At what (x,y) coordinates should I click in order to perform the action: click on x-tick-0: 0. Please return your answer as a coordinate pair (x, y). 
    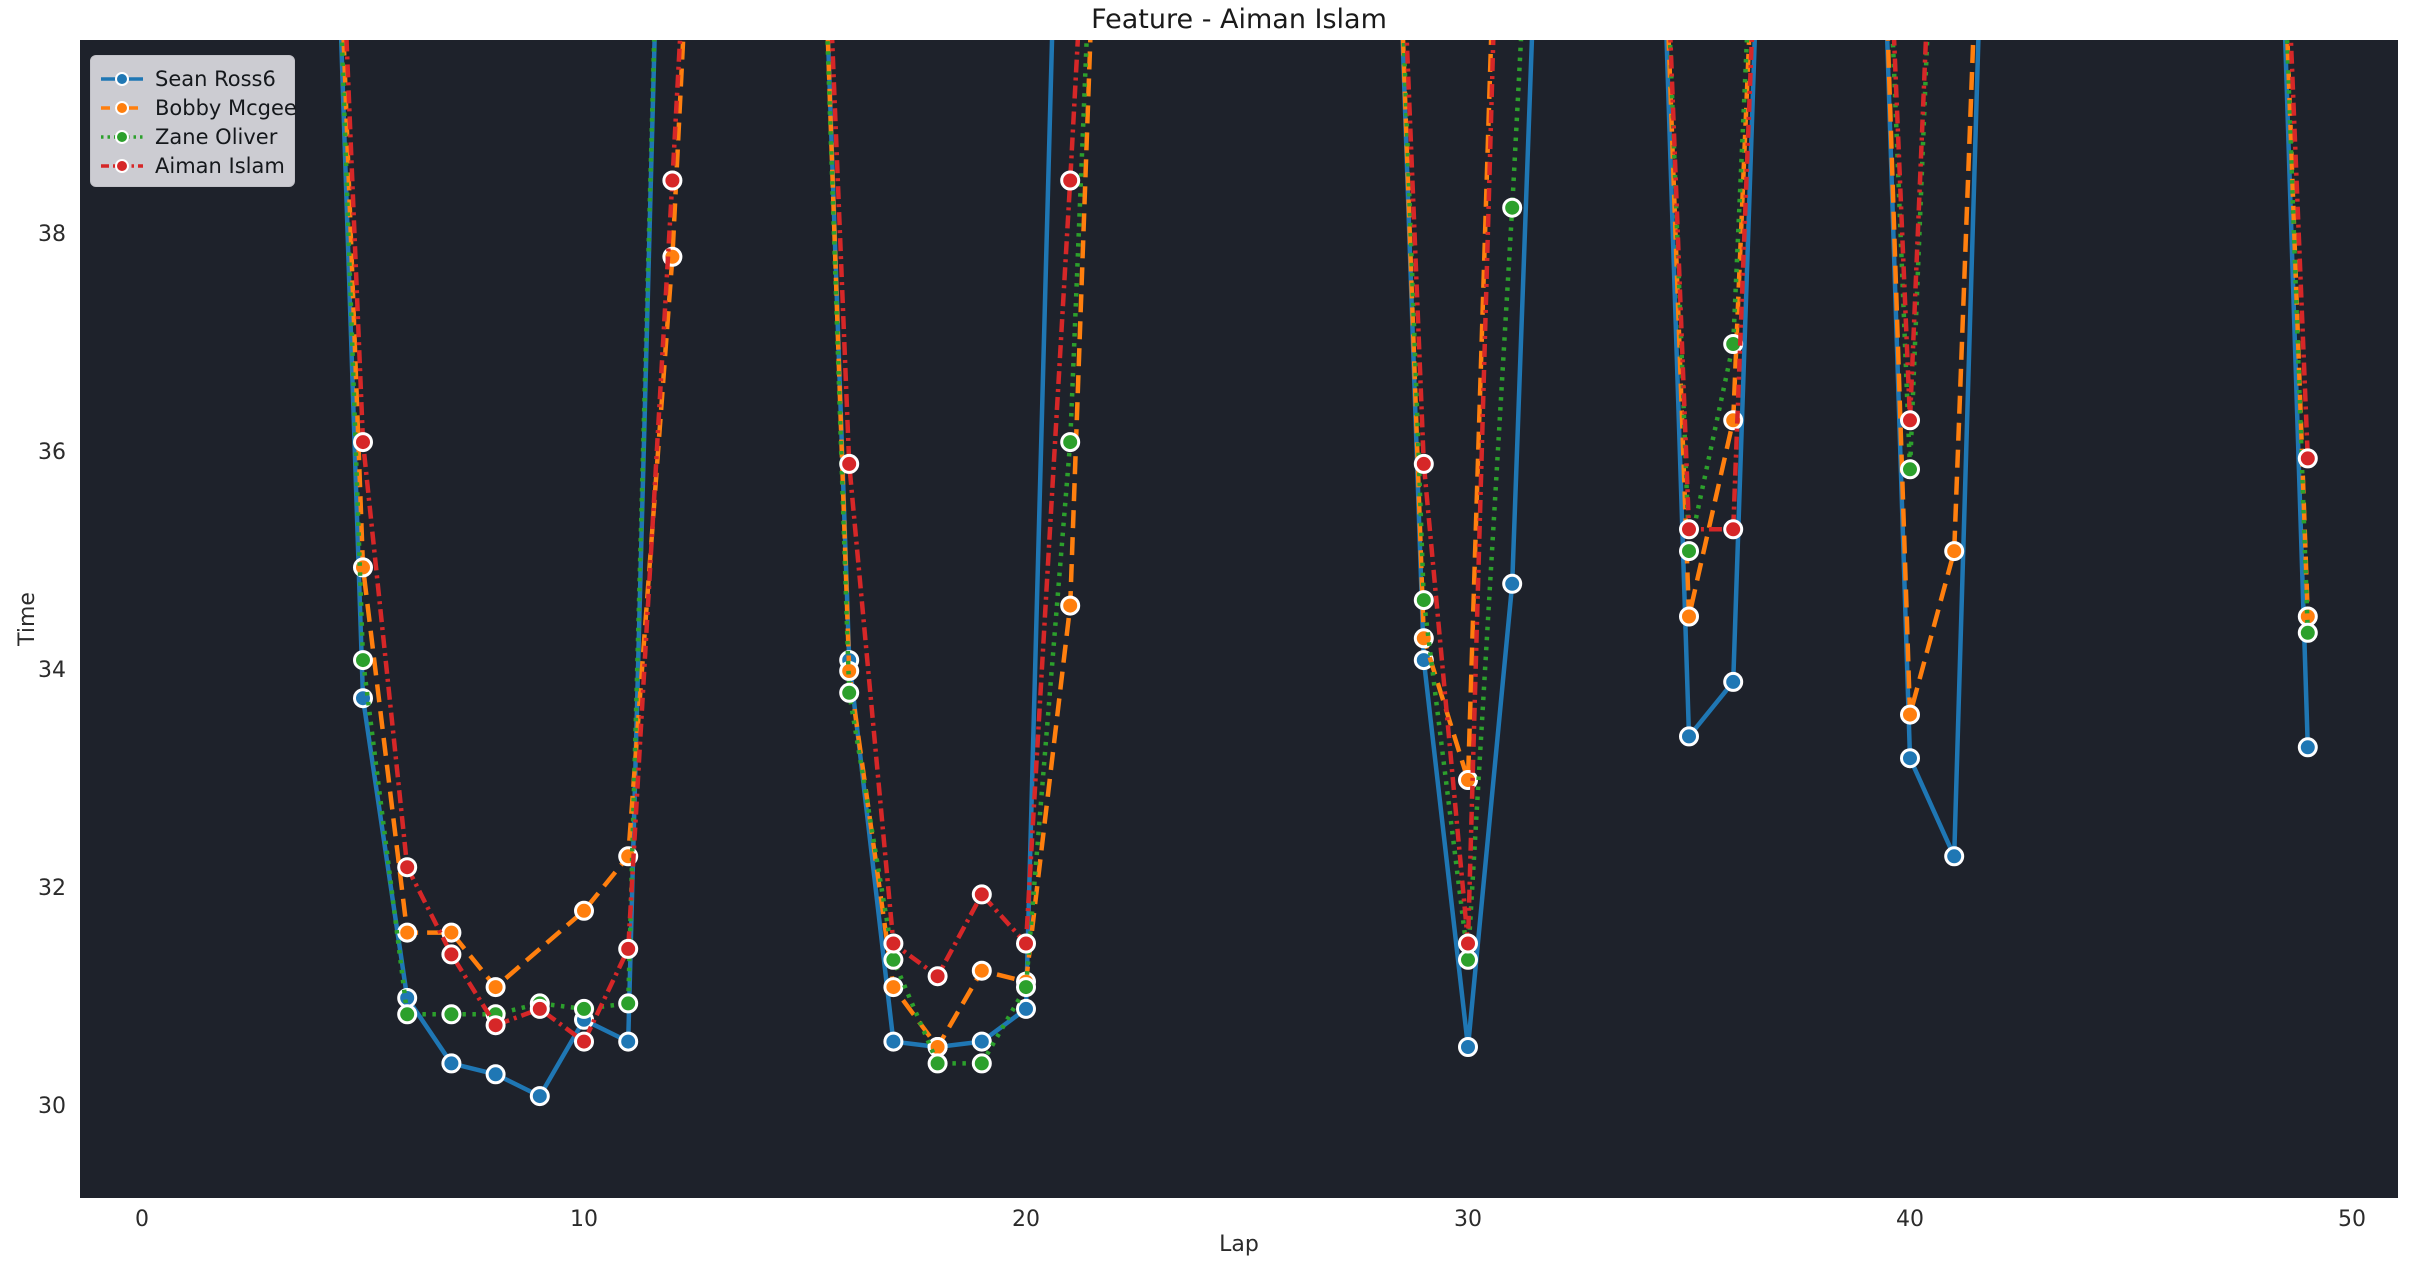
    Looking at the image, I should click on (142, 1219).